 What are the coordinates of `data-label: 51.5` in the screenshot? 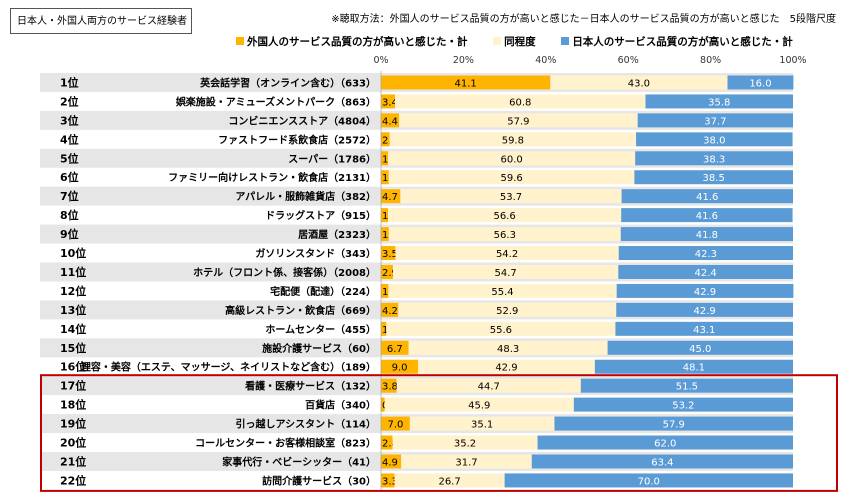 It's located at (687, 387).